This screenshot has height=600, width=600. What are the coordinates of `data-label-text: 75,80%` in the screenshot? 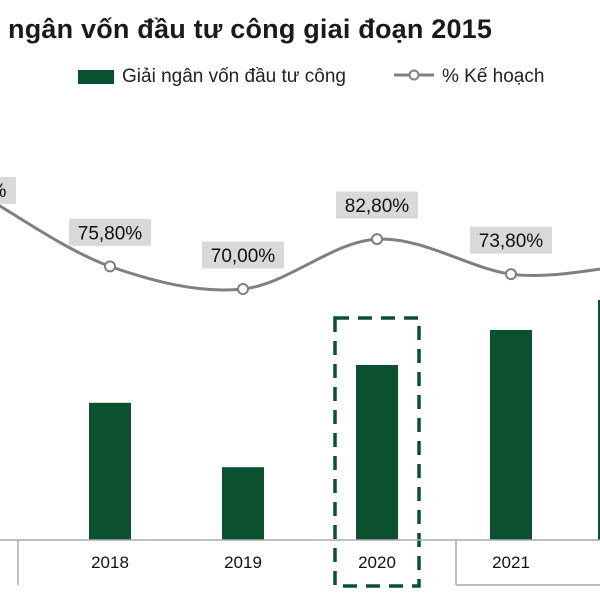 It's located at (110, 233).